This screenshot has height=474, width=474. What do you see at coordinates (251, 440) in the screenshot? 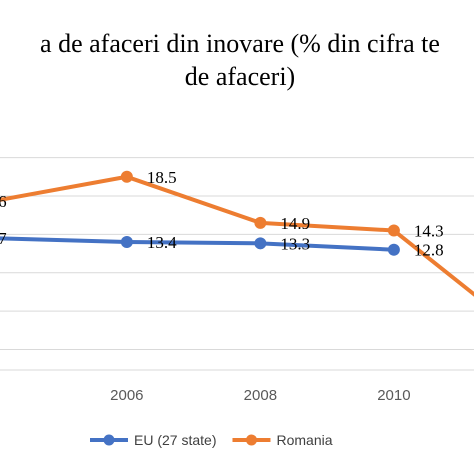
I see `legend-marker-romania` at bounding box center [251, 440].